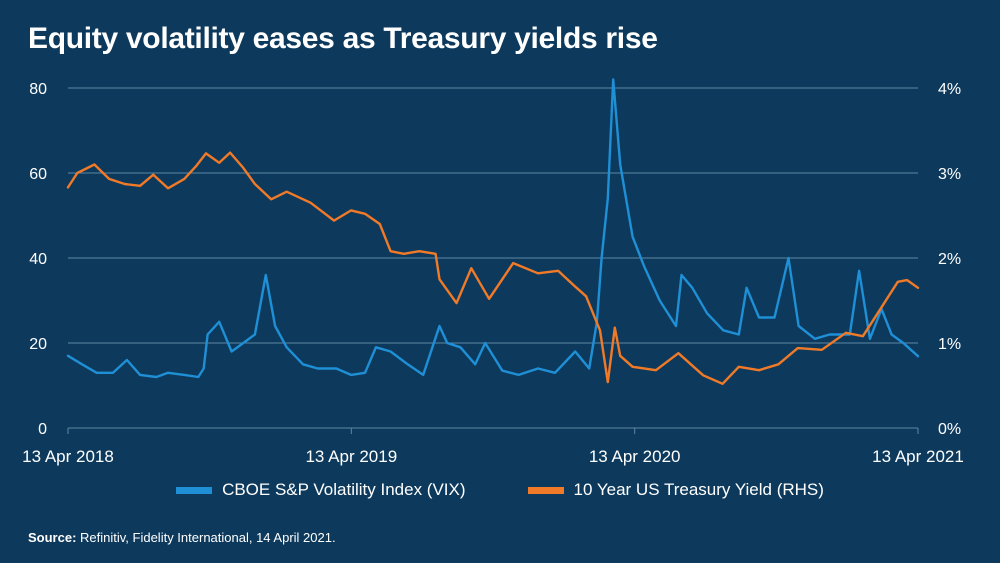 This screenshot has width=1000, height=563. I want to click on legend-item-yield: 10 Year US Treasury Yield (RHS), so click(675, 490).